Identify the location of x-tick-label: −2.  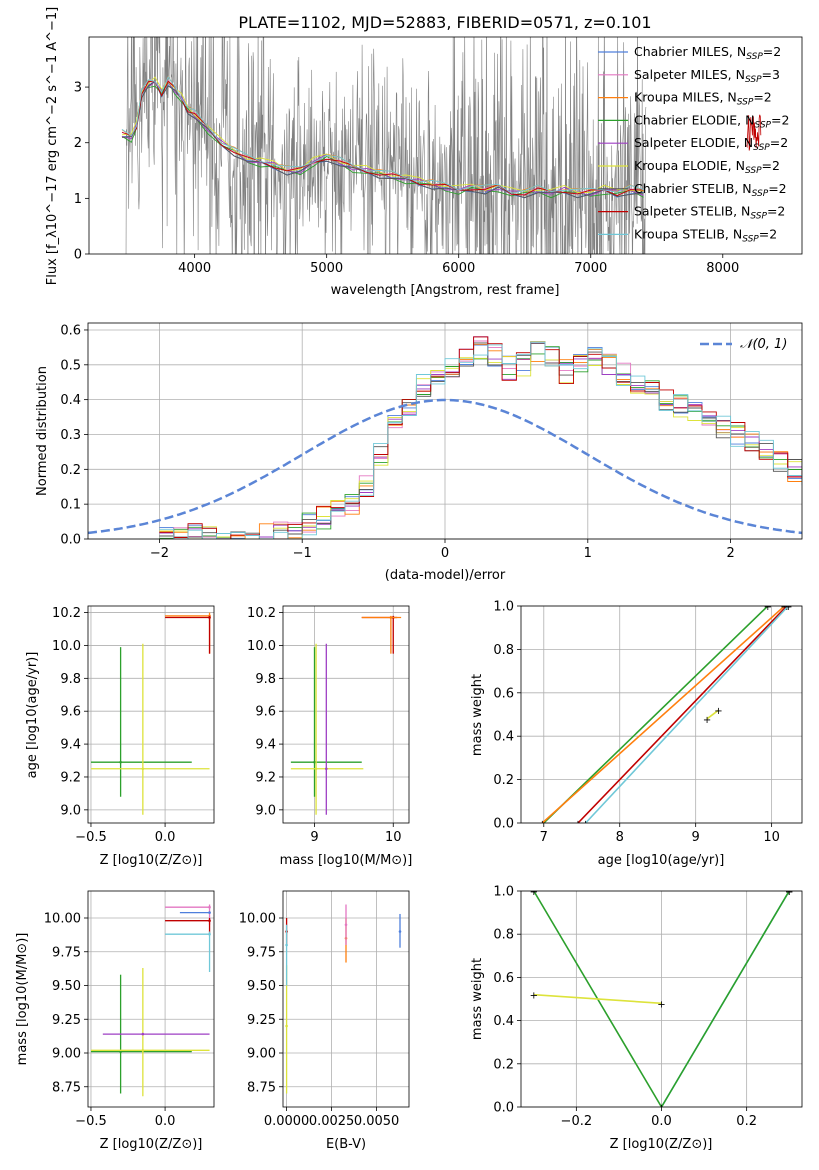
(159, 553).